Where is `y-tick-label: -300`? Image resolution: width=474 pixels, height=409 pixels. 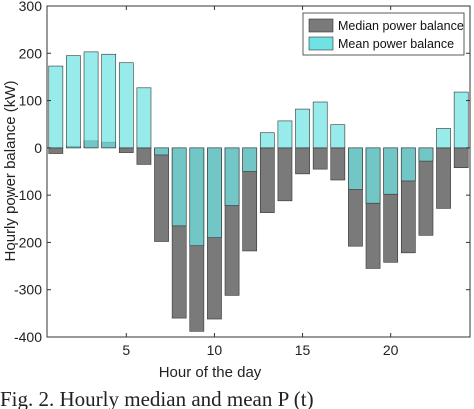
y-tick-label: -300 is located at coordinates (28, 290).